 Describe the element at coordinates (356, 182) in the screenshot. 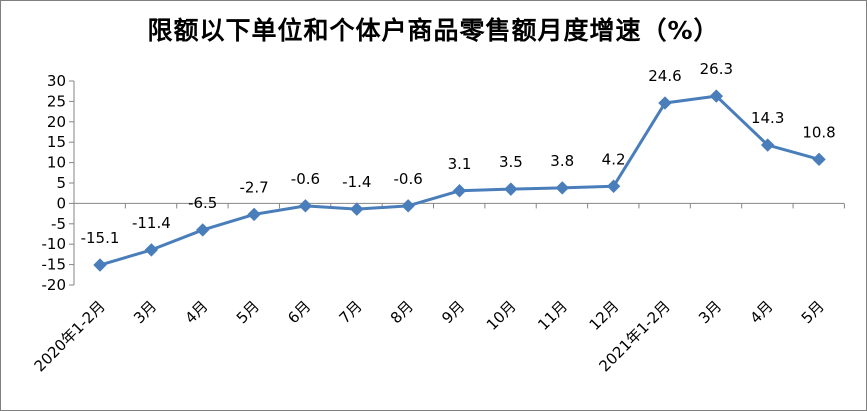

I see `data-label: -1.4` at that location.